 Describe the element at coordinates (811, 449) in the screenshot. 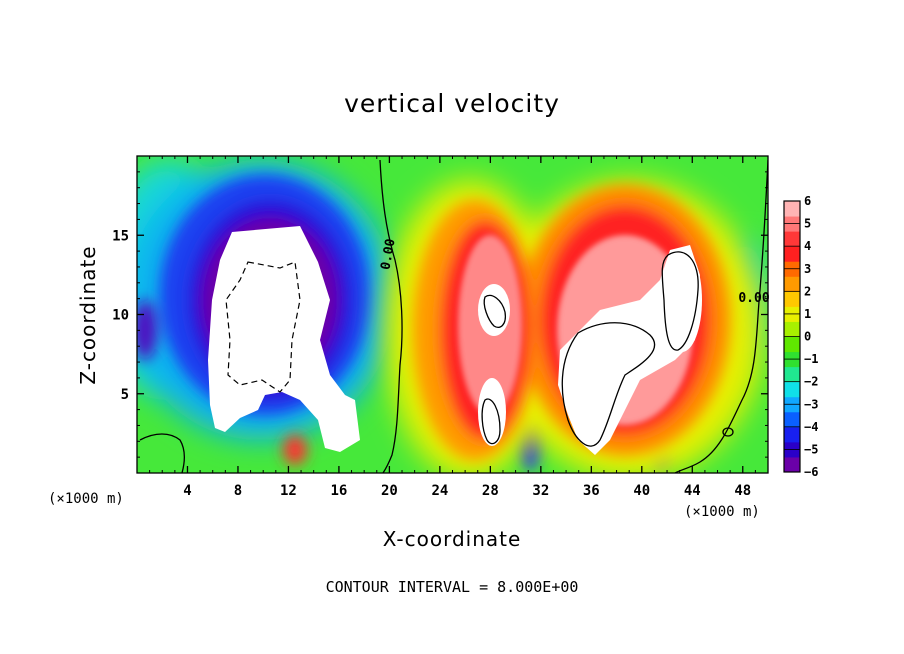

I see `colorbar-tick-label: −5` at that location.